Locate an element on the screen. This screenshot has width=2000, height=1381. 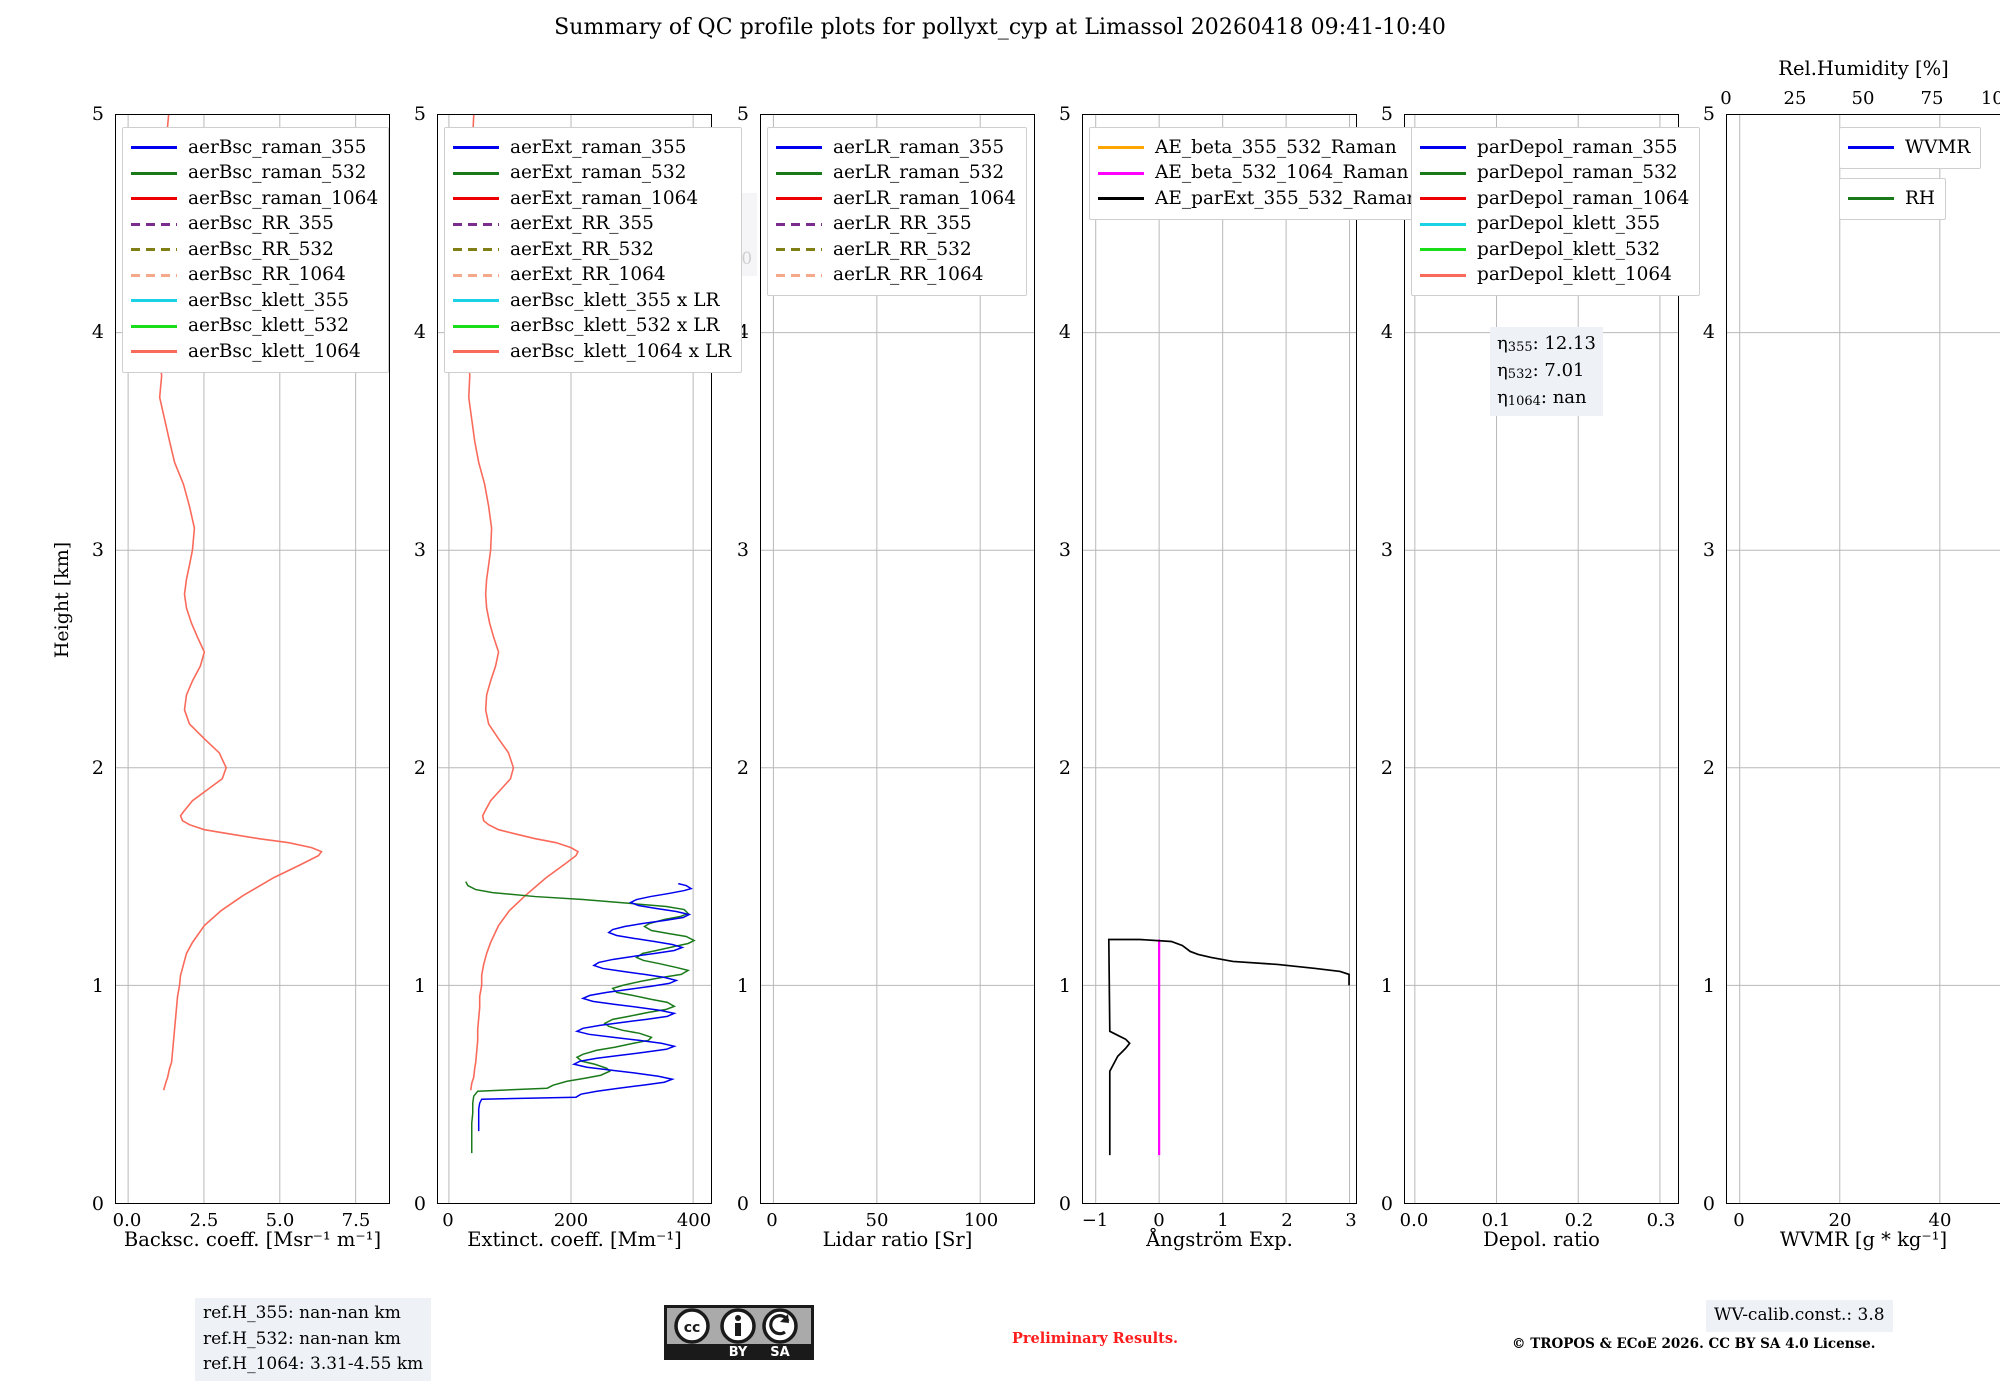
legend-item: parDepol_raman_355 is located at coordinates (1554, 148).